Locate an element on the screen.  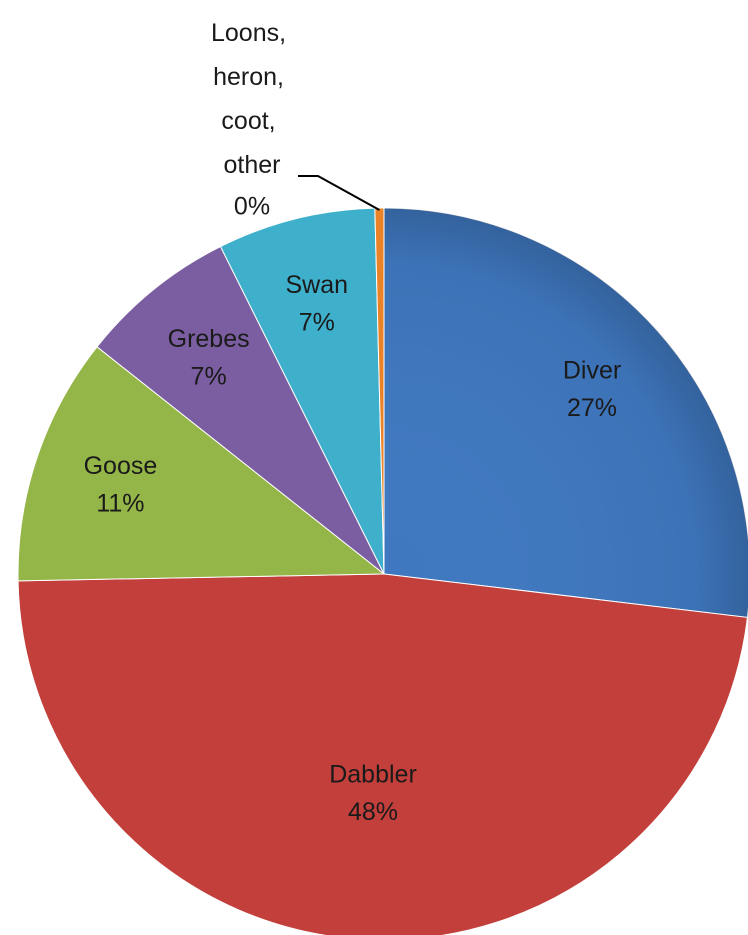
slice-value-label: 11% is located at coordinates (120, 504).